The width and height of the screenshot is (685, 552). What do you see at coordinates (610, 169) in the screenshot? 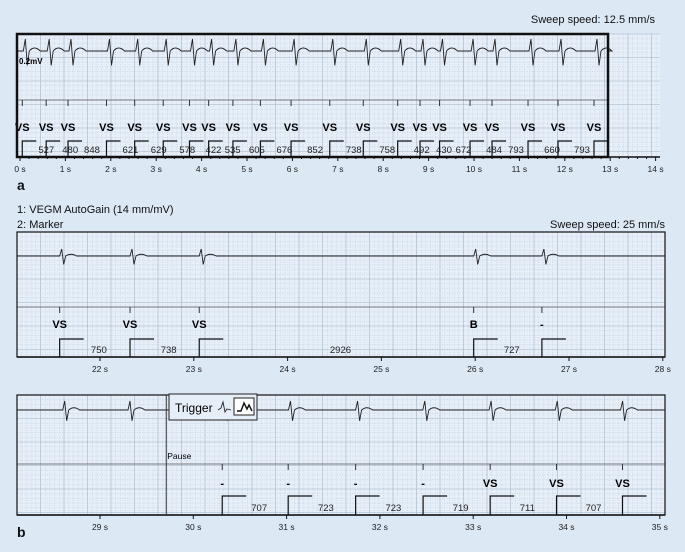
I see `axis-tick-label: 13 s` at bounding box center [610, 169].